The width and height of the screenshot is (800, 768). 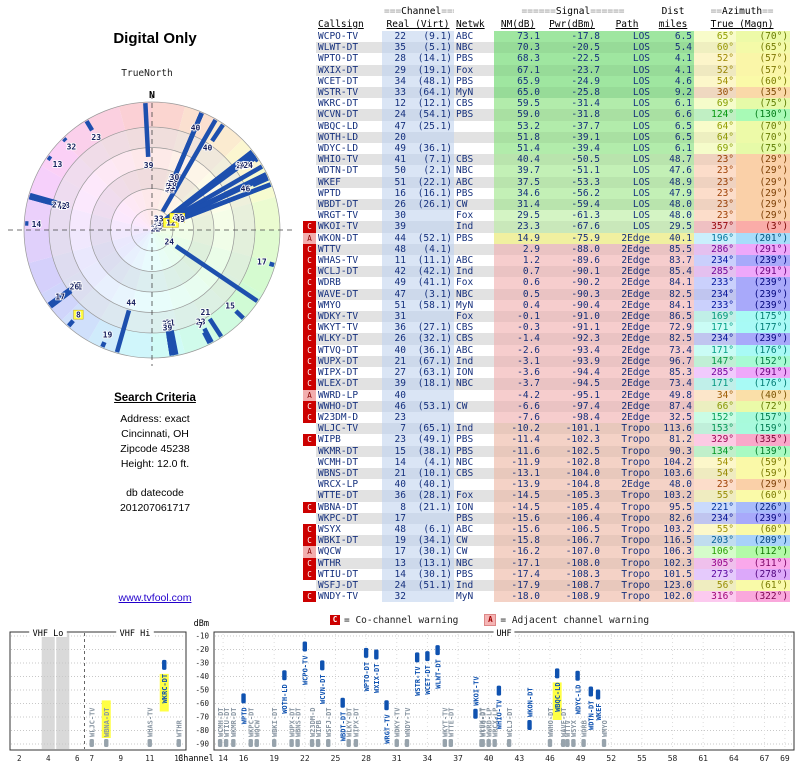 I want to click on azimuth-true-cell: 357°, so click(x=715, y=227).